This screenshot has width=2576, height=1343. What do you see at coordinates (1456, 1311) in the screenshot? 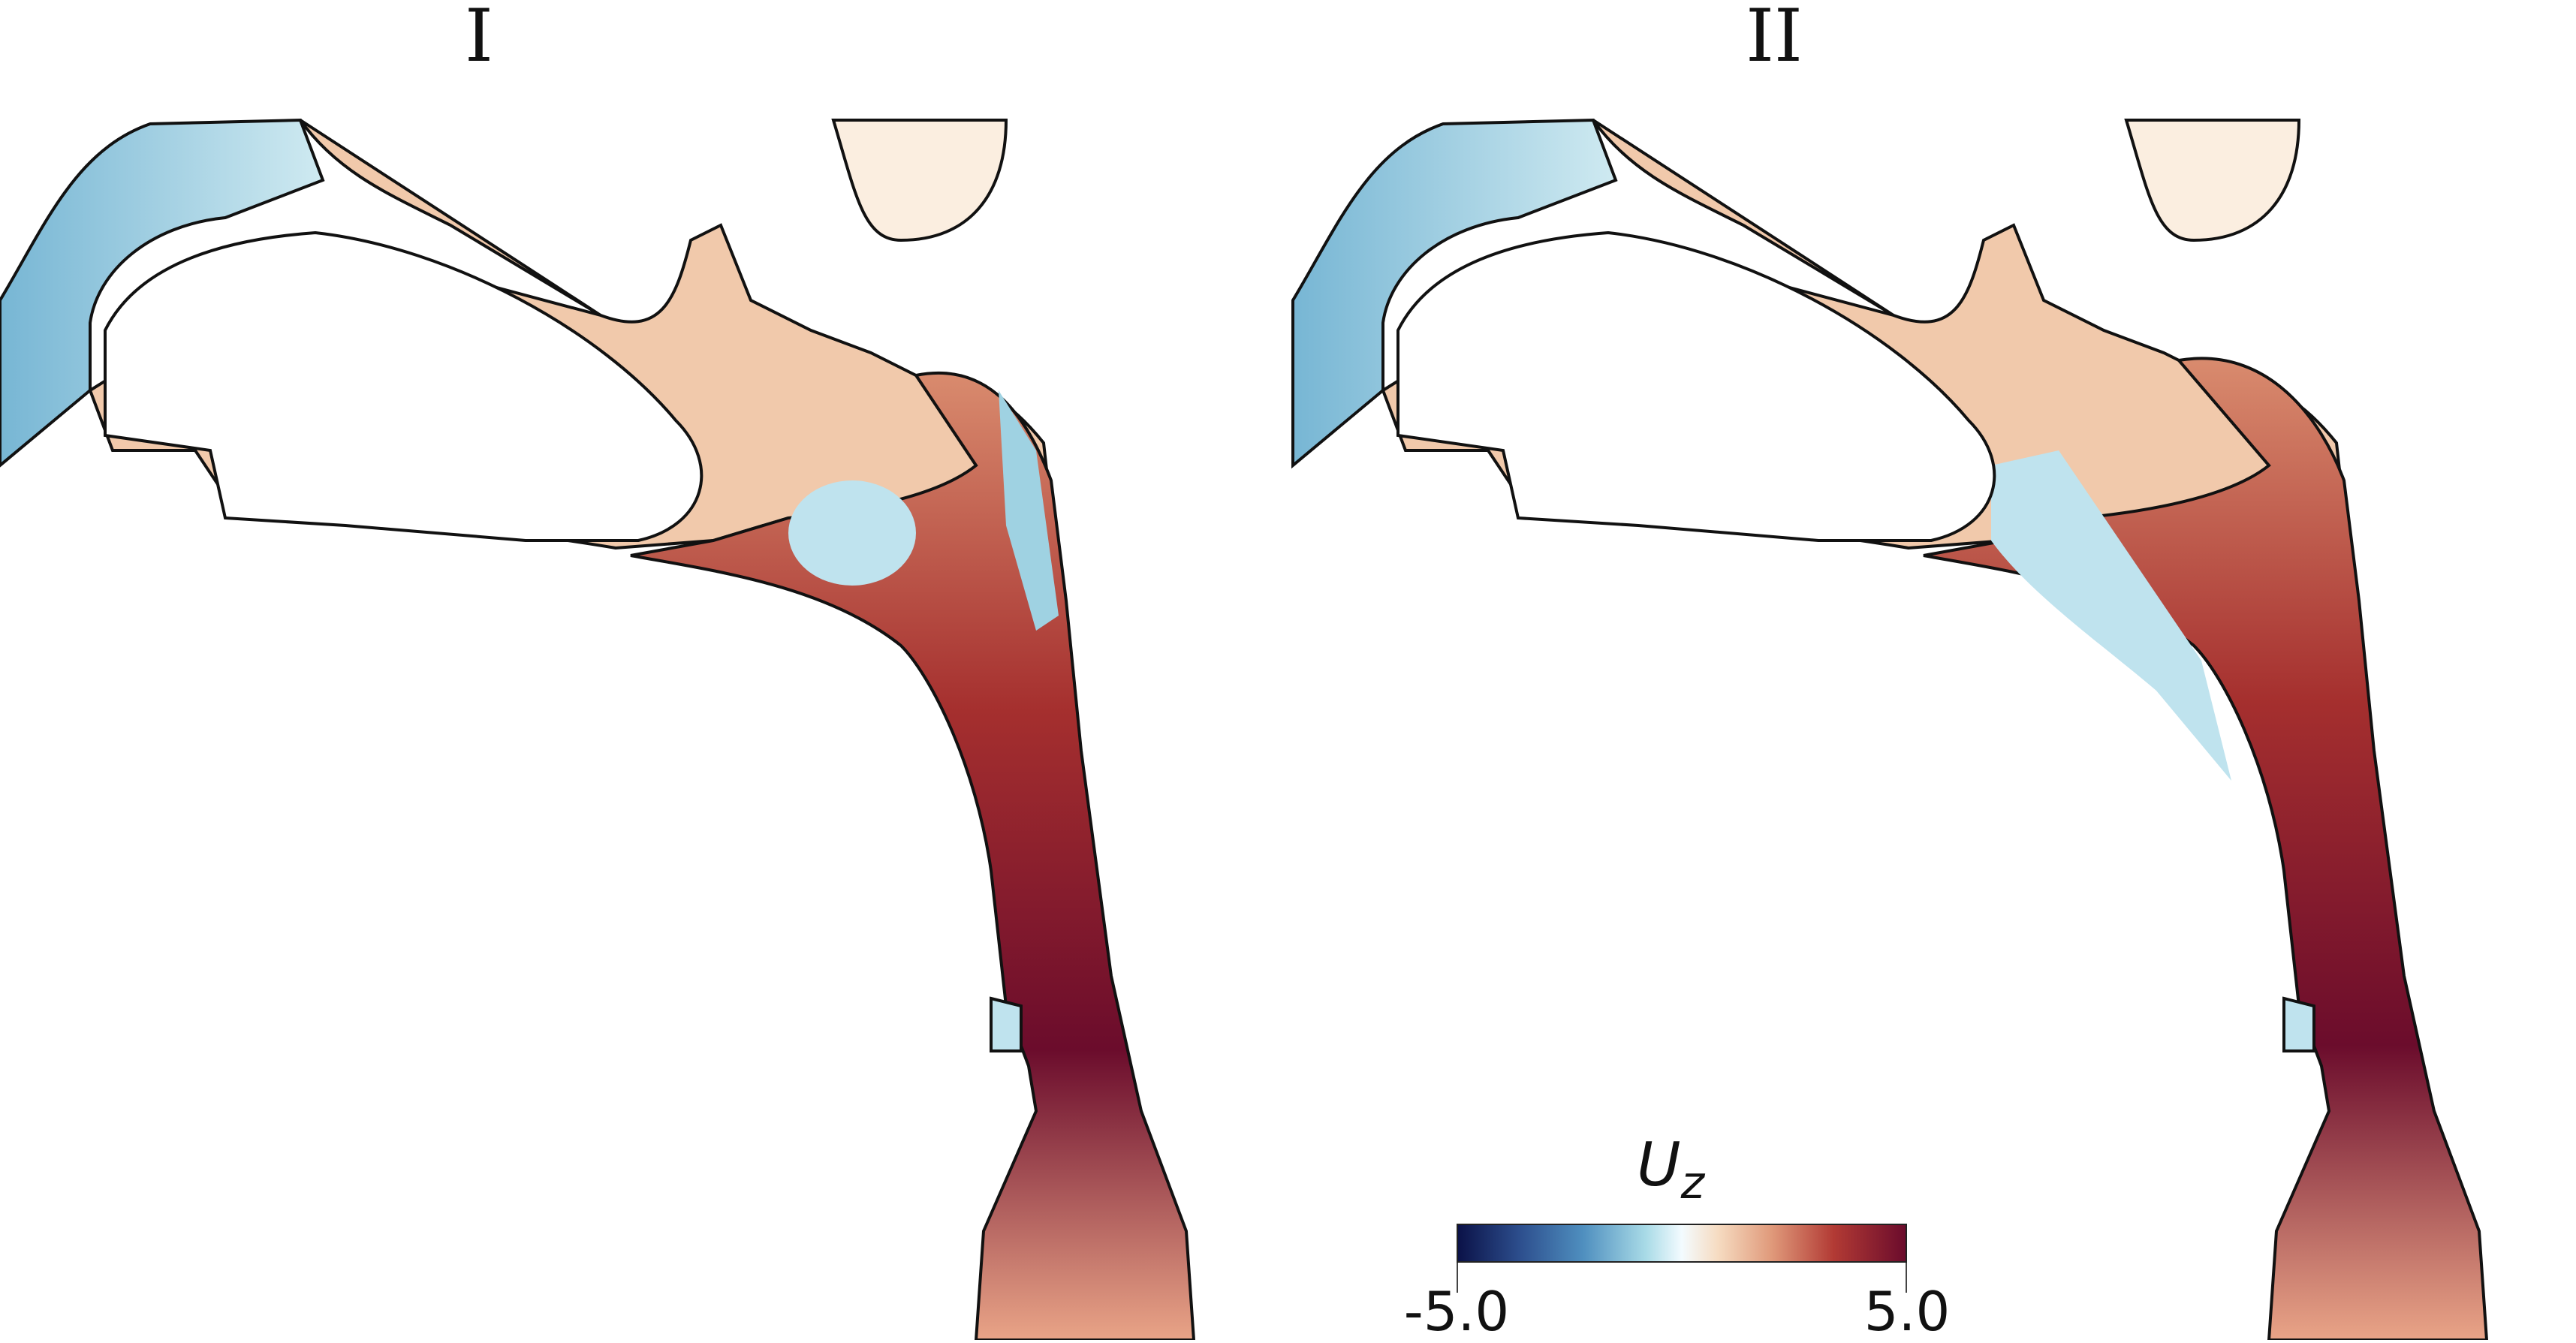
I see `colorbar-min-label: -5.0` at bounding box center [1456, 1311].